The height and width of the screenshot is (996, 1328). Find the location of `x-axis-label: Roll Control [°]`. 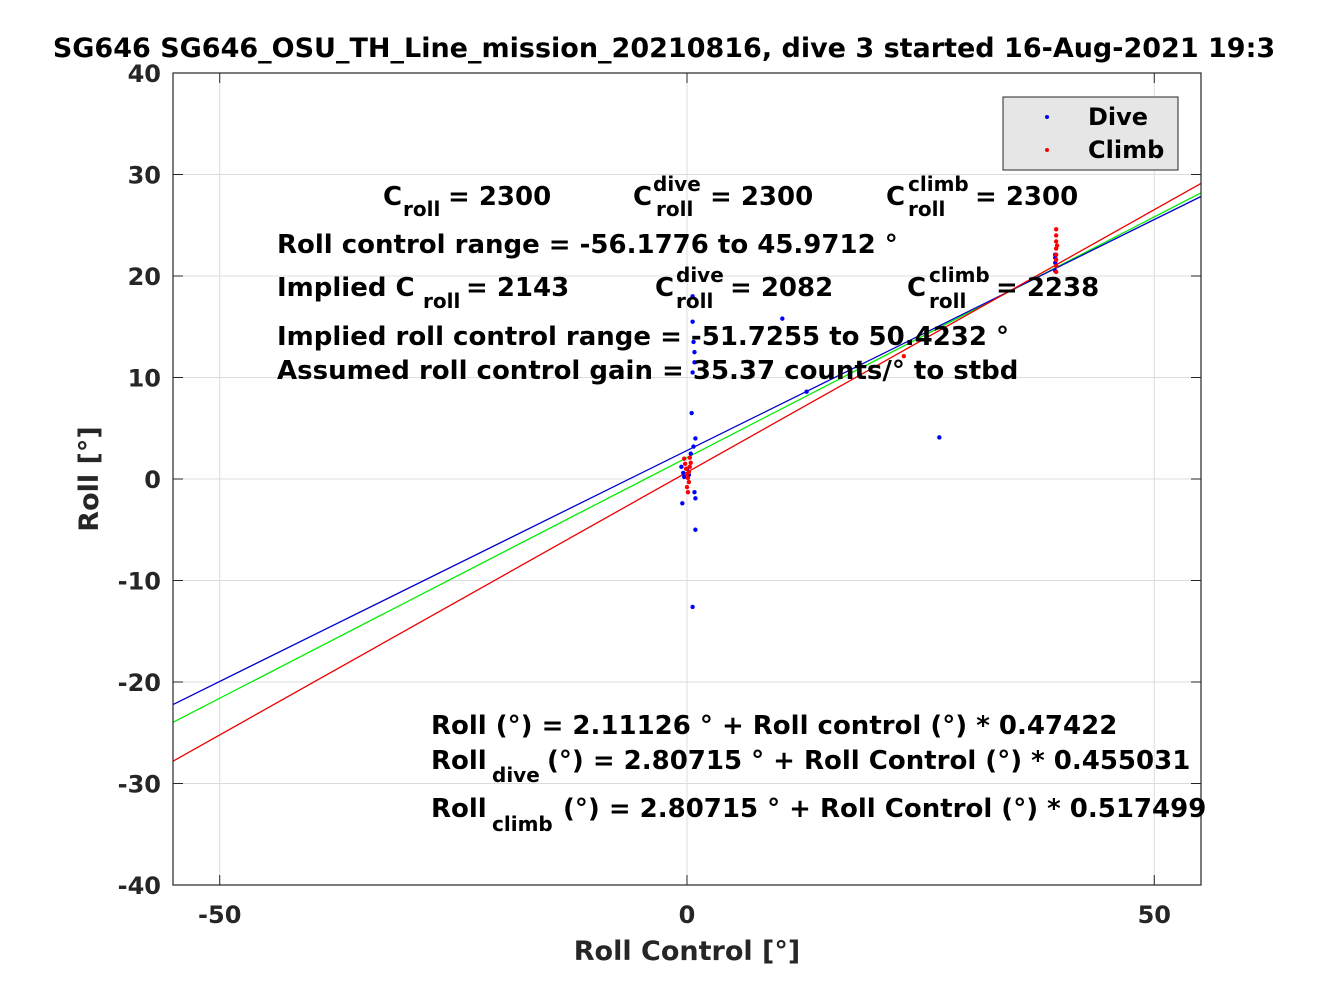

x-axis-label: Roll Control [°] is located at coordinates (687, 951).